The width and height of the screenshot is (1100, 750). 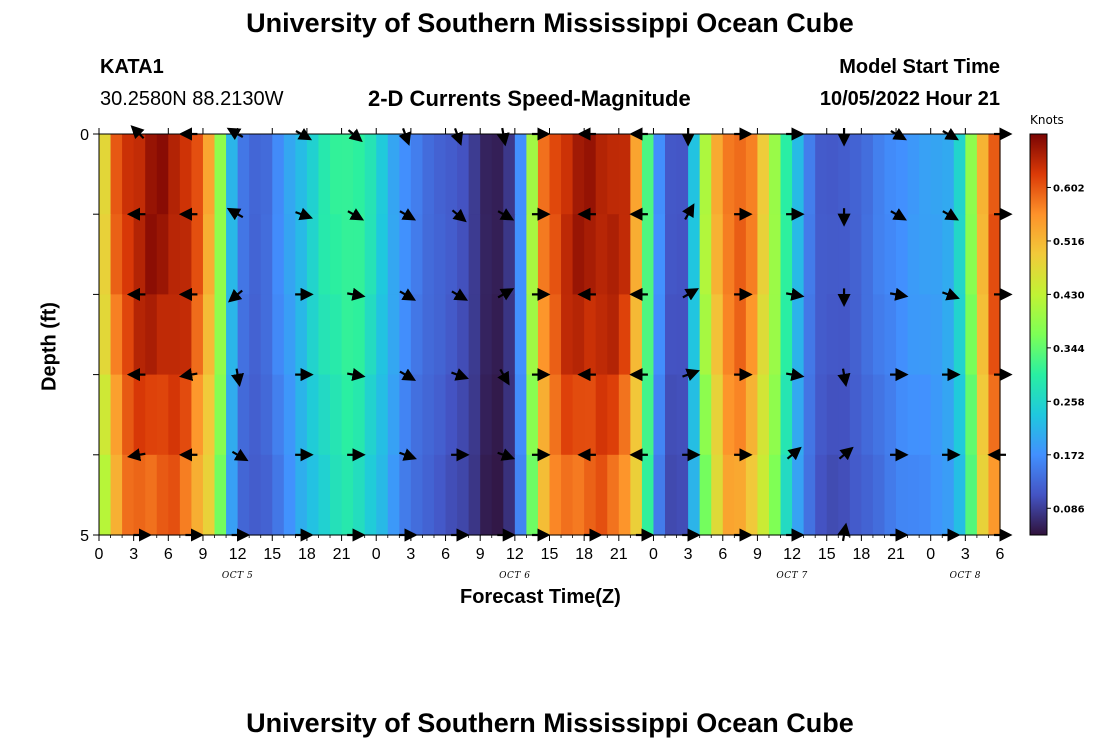 What do you see at coordinates (965, 576) in the screenshot?
I see `date-label: OCT 8` at bounding box center [965, 576].